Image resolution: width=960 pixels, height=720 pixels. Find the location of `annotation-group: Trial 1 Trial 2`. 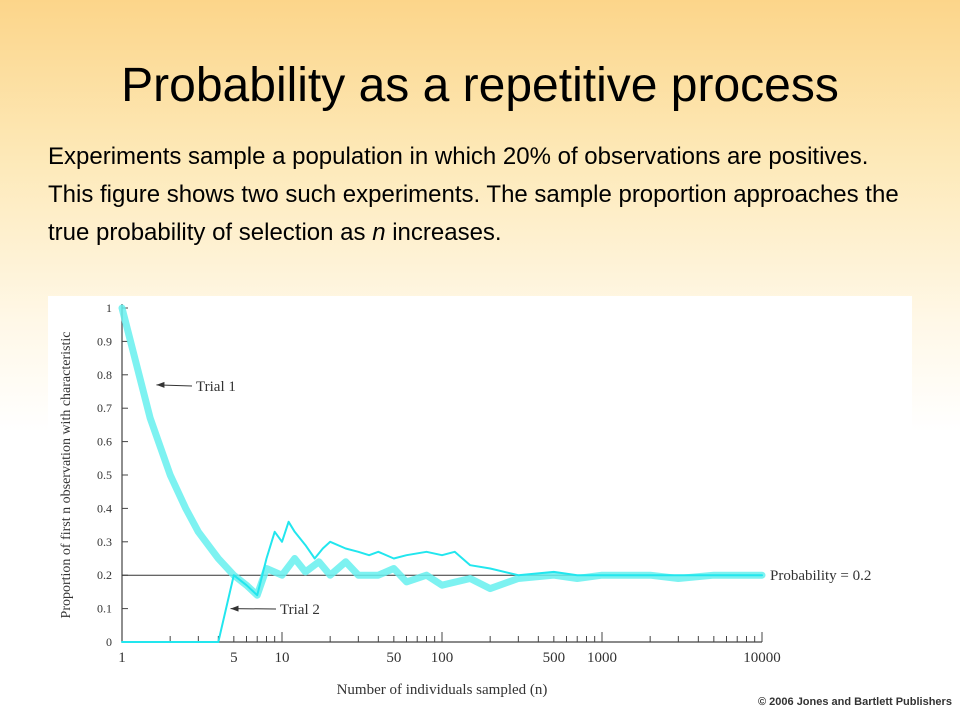

annotation-group: Trial 1 Trial 2 is located at coordinates (238, 498).